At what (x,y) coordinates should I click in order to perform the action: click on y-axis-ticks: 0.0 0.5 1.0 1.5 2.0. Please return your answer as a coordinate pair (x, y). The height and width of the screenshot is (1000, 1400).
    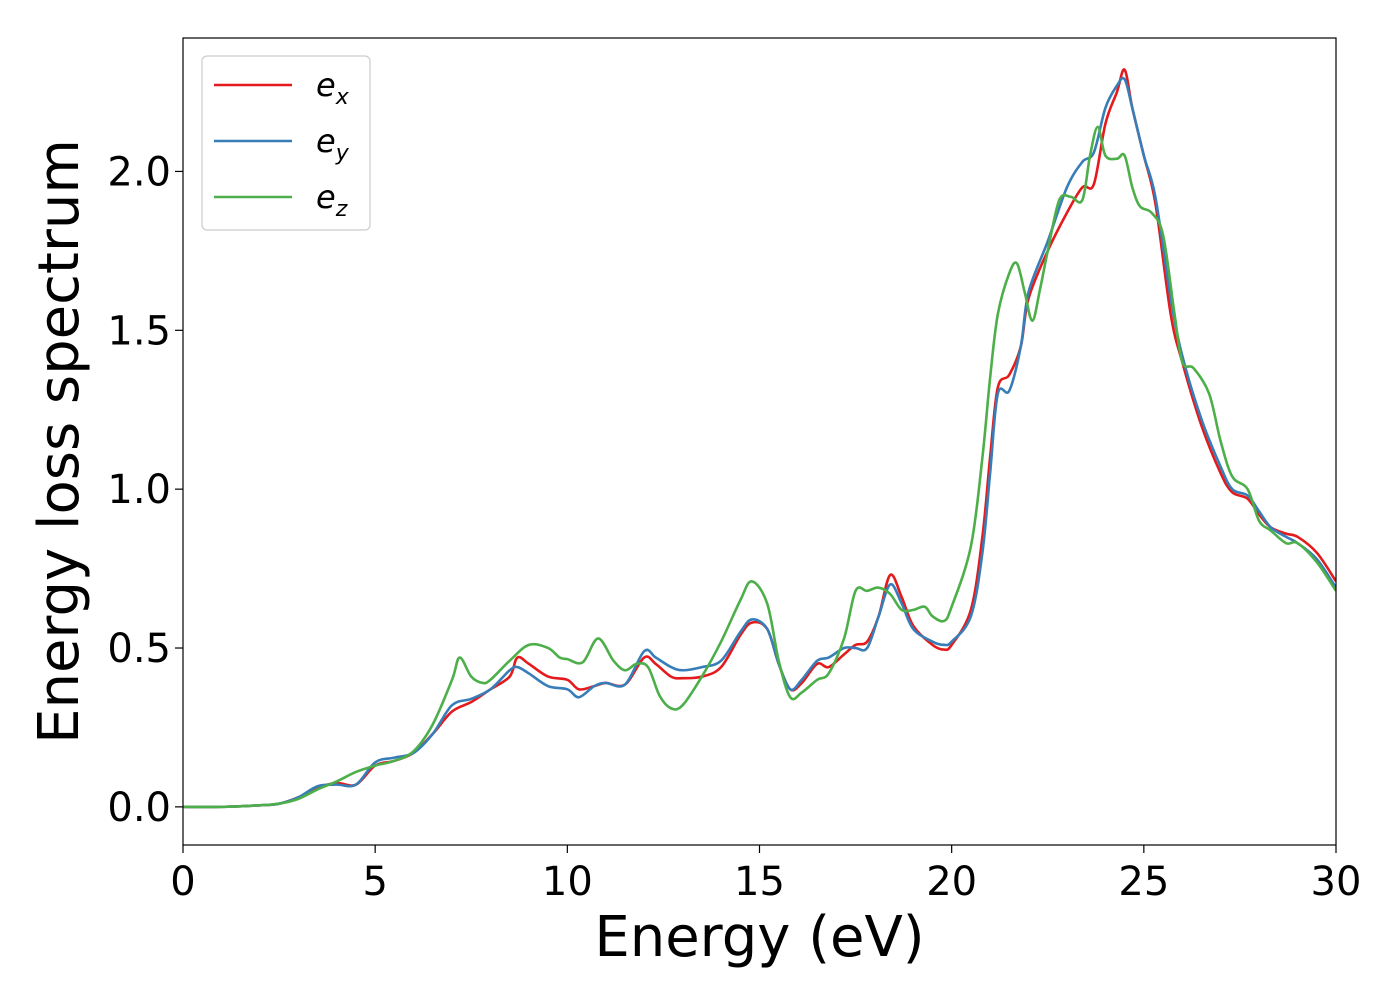
    Looking at the image, I should click on (145, 490).